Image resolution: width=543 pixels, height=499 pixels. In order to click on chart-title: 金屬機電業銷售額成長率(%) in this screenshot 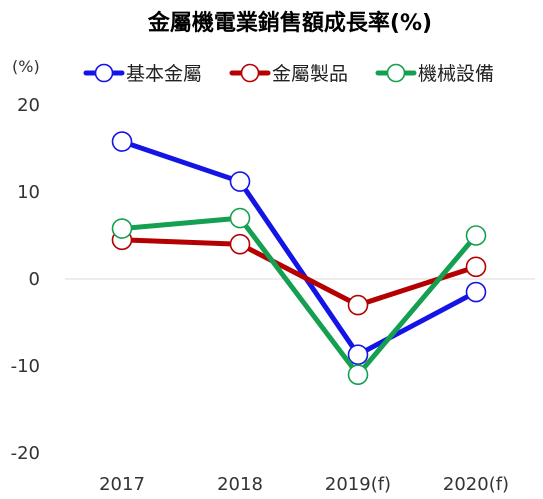, I will do `click(289, 23)`.